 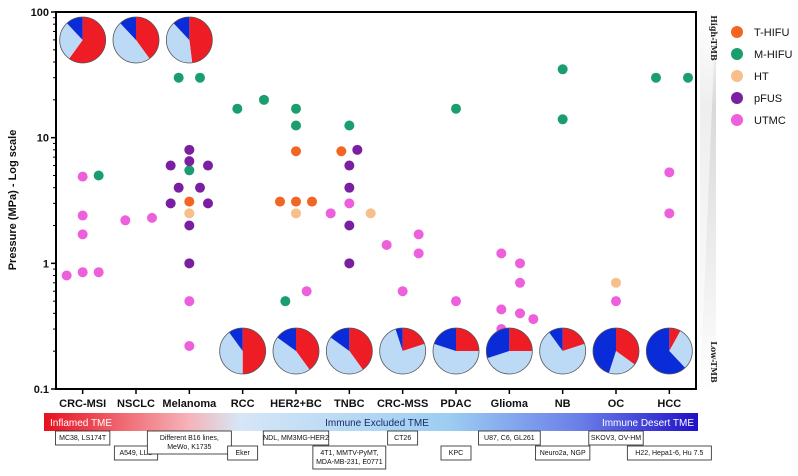 I want to click on pie-oc, so click(x=616, y=351).